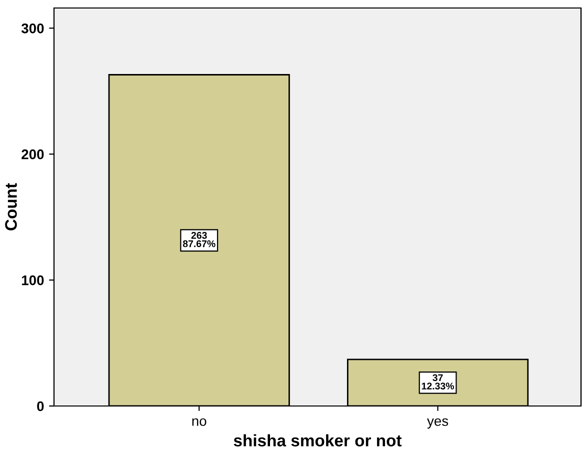  I want to click on y-tick-label: 300, so click(32, 28).